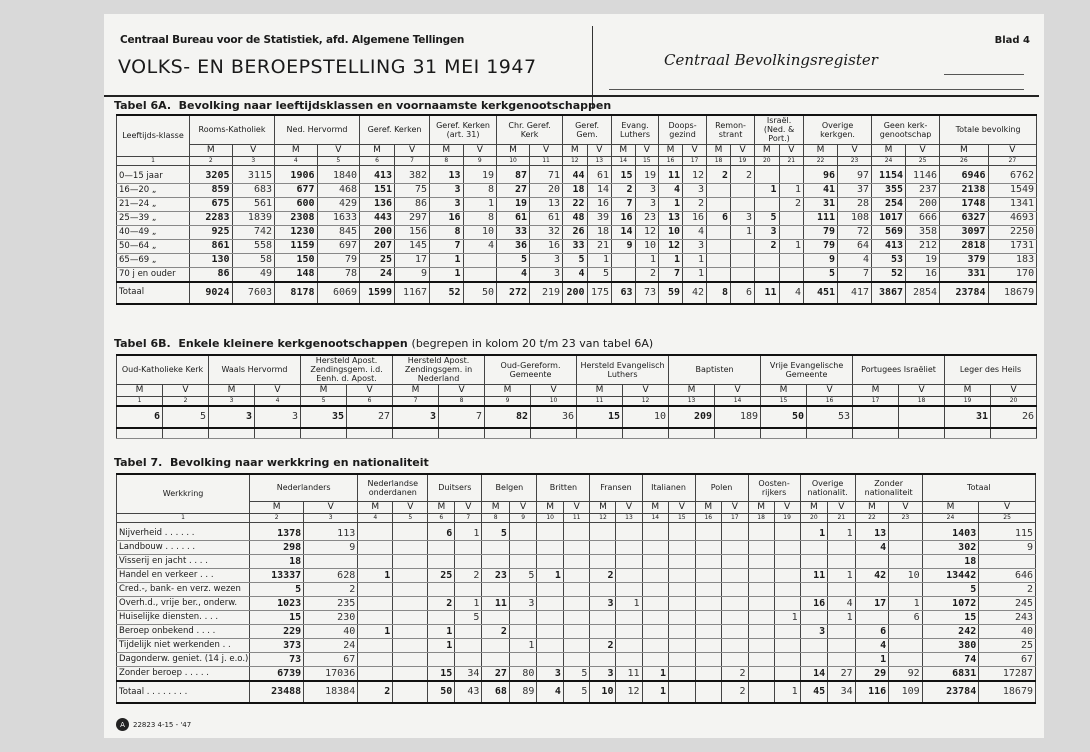 The image size is (1090, 752). What do you see at coordinates (455, 487) in the screenshot?
I see `column-group-header: Duitsers` at bounding box center [455, 487].